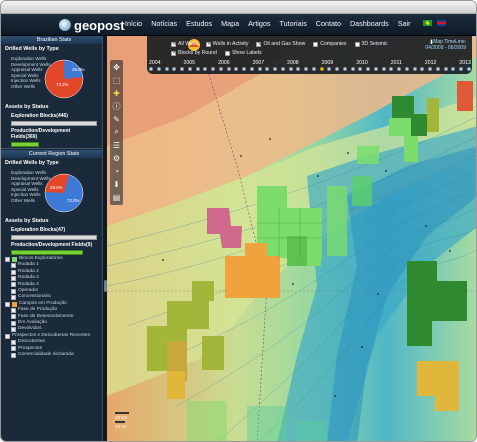 The width and height of the screenshot is (477, 442). I want to click on tree-row: Descobertas, so click(54, 342).